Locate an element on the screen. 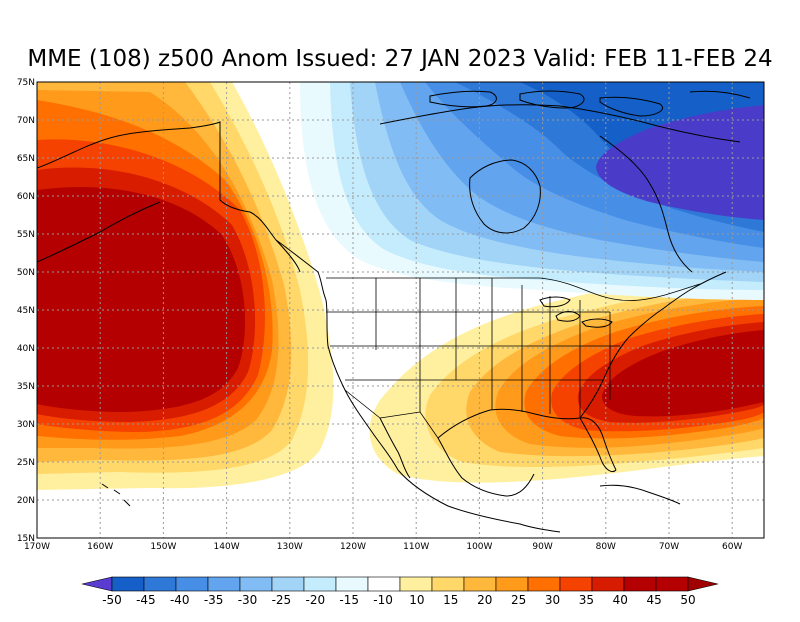 The height and width of the screenshot is (622, 800). lon-label: 160W is located at coordinates (100, 547).